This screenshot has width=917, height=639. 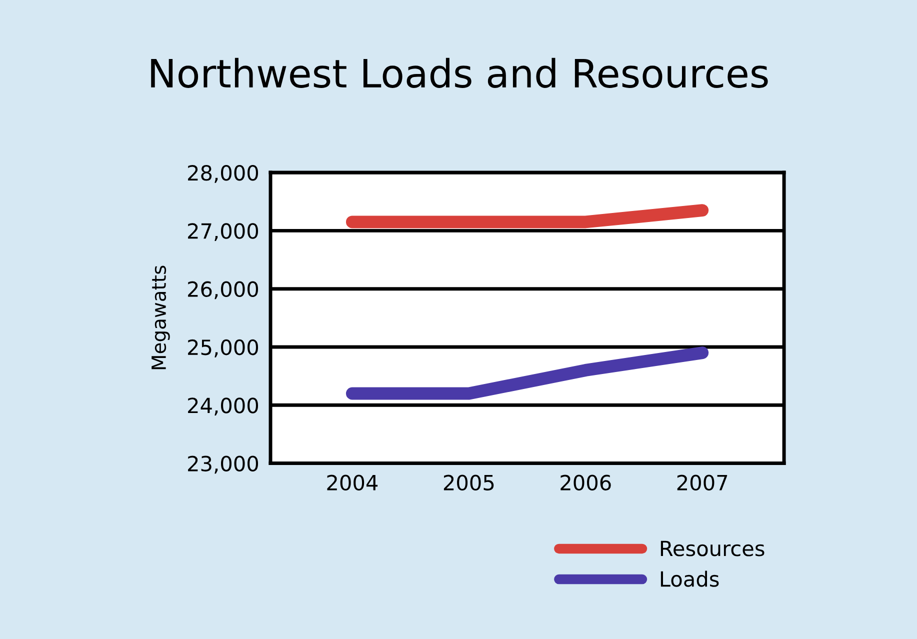 What do you see at coordinates (223, 290) in the screenshot?
I see `y-tick-label: 26,000` at bounding box center [223, 290].